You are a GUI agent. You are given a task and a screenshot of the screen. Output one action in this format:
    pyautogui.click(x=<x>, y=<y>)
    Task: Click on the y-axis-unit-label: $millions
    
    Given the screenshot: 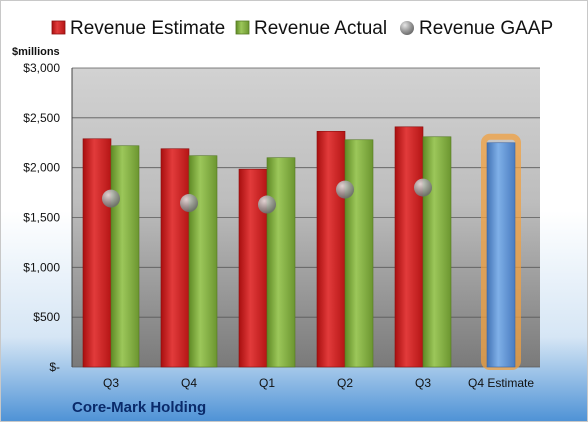 What is the action you would take?
    pyautogui.click(x=36, y=52)
    